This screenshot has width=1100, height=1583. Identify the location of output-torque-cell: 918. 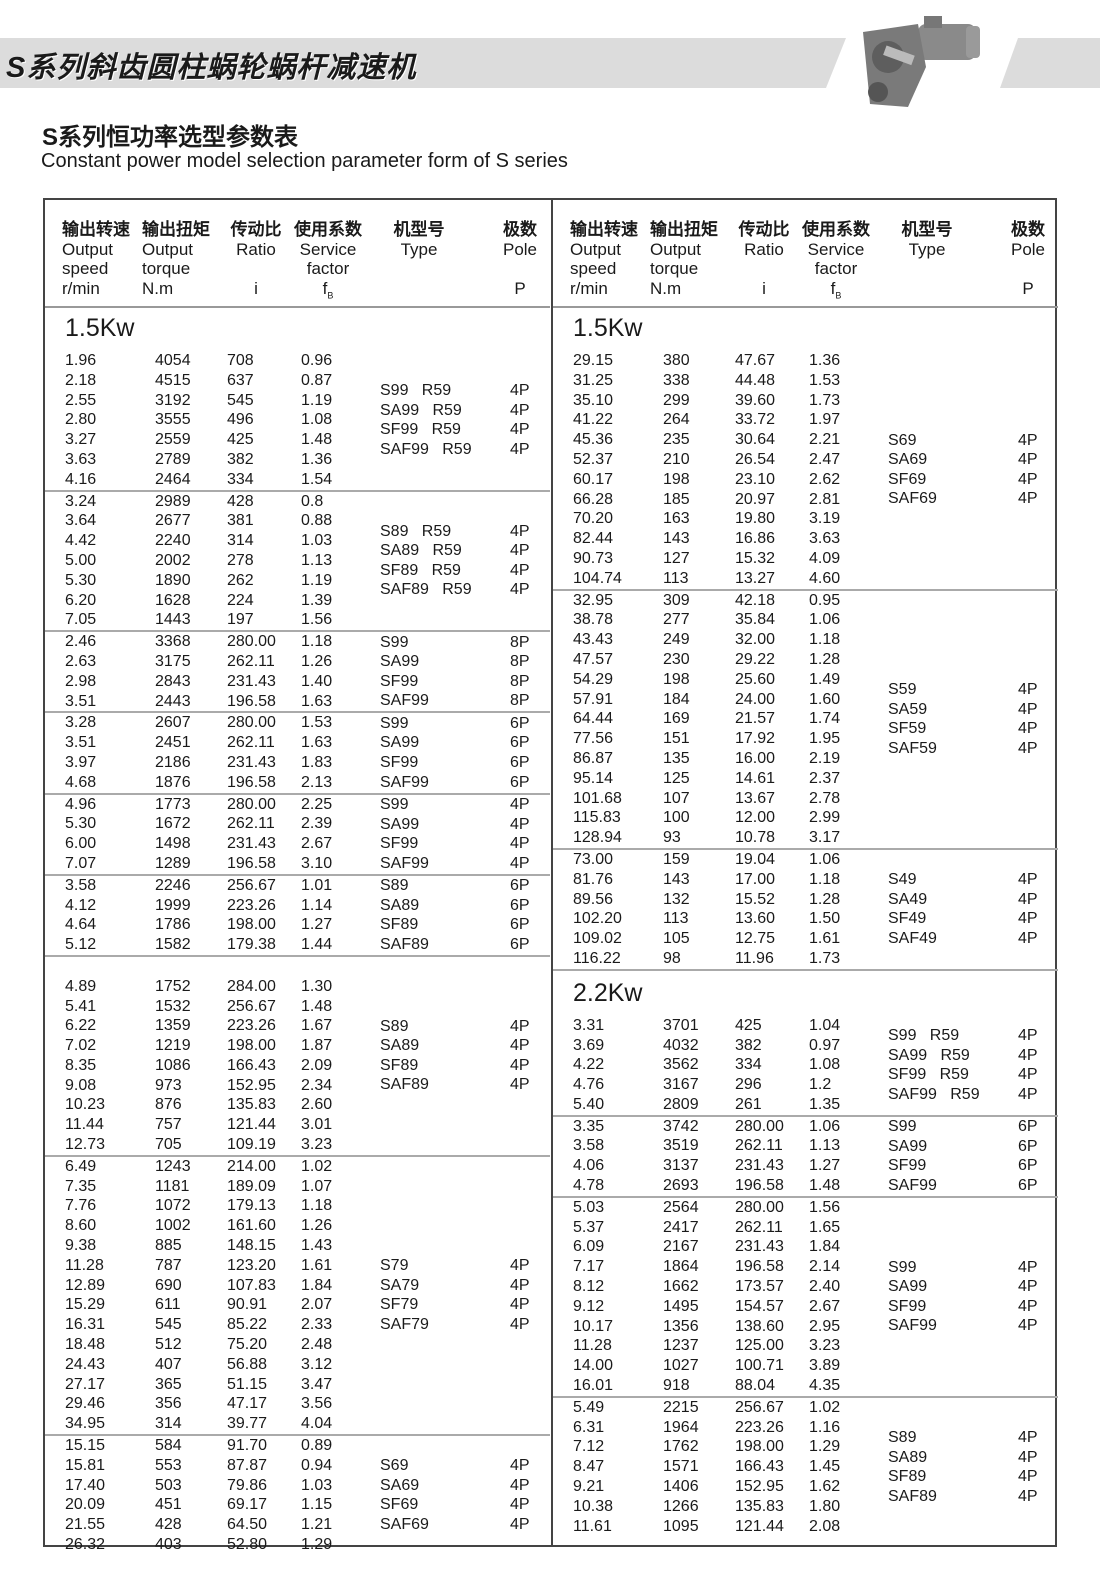
(676, 1386).